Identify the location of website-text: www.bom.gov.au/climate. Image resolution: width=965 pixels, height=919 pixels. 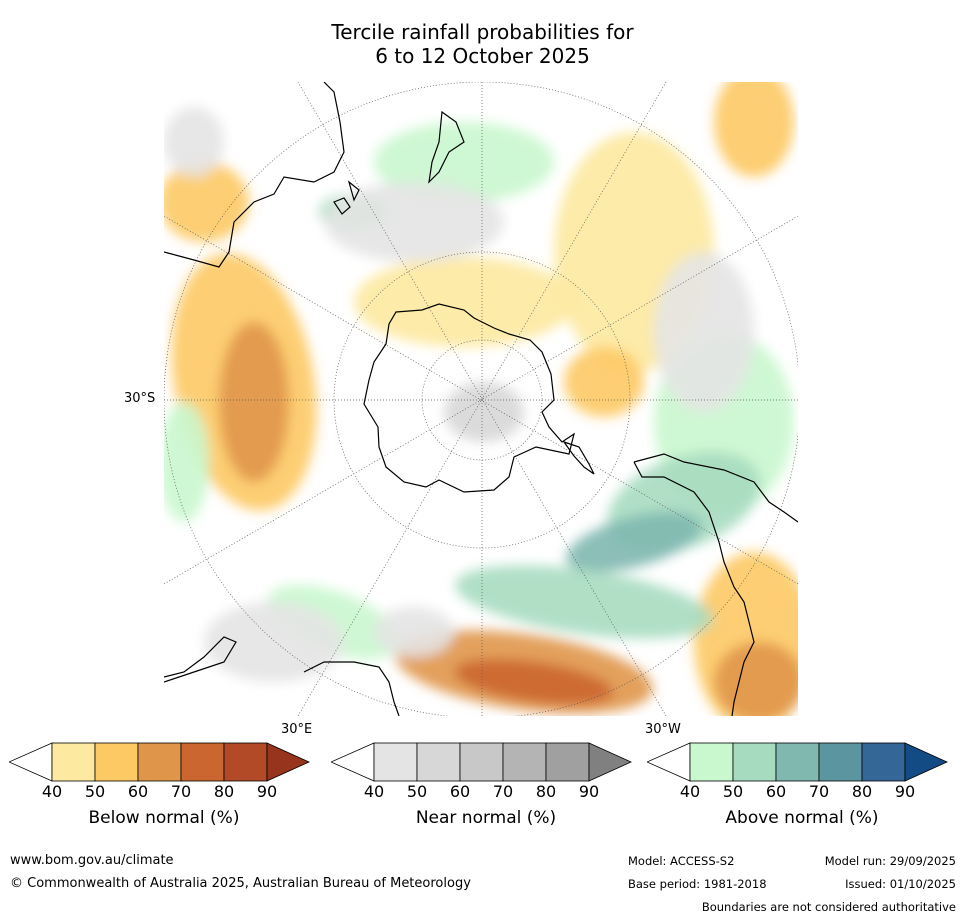
(92, 860).